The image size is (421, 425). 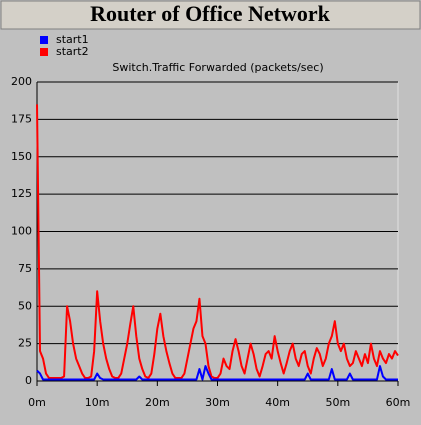 What do you see at coordinates (398, 402) in the screenshot?
I see `x-tick-label: 60m` at bounding box center [398, 402].